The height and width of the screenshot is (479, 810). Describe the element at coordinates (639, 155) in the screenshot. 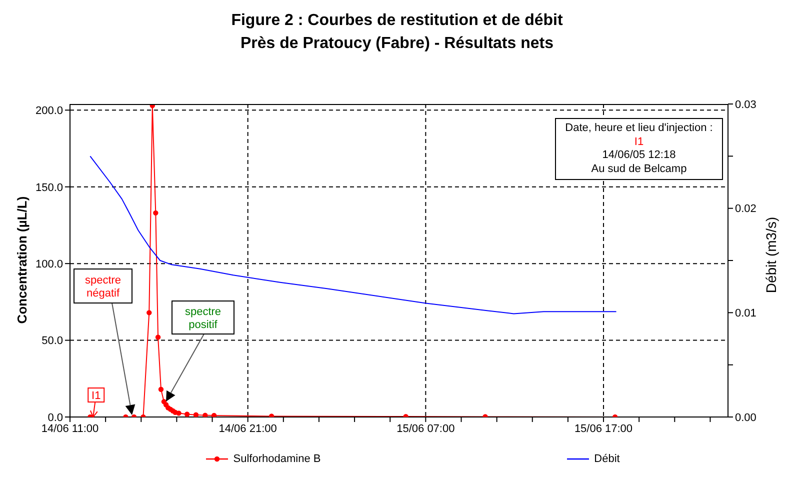

I see `annotation: 14/06/05 12:18` at that location.